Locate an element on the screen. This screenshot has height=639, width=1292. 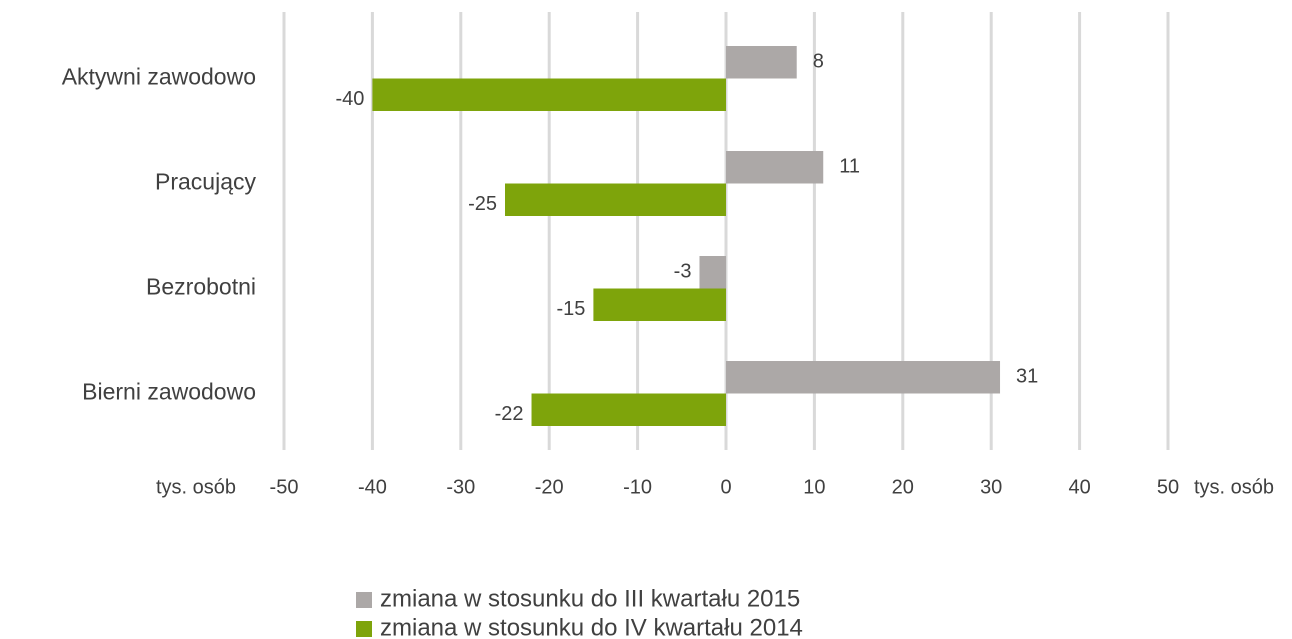
x-tick-label: 40 is located at coordinates (1079, 487).